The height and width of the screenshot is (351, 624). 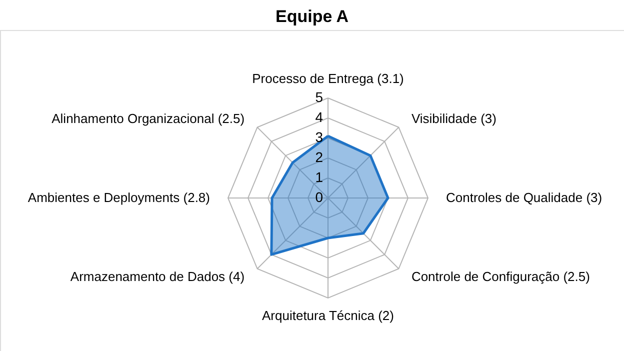 What do you see at coordinates (524, 197) in the screenshot?
I see `spoke-label: Controles de Qualidade (3)` at bounding box center [524, 197].